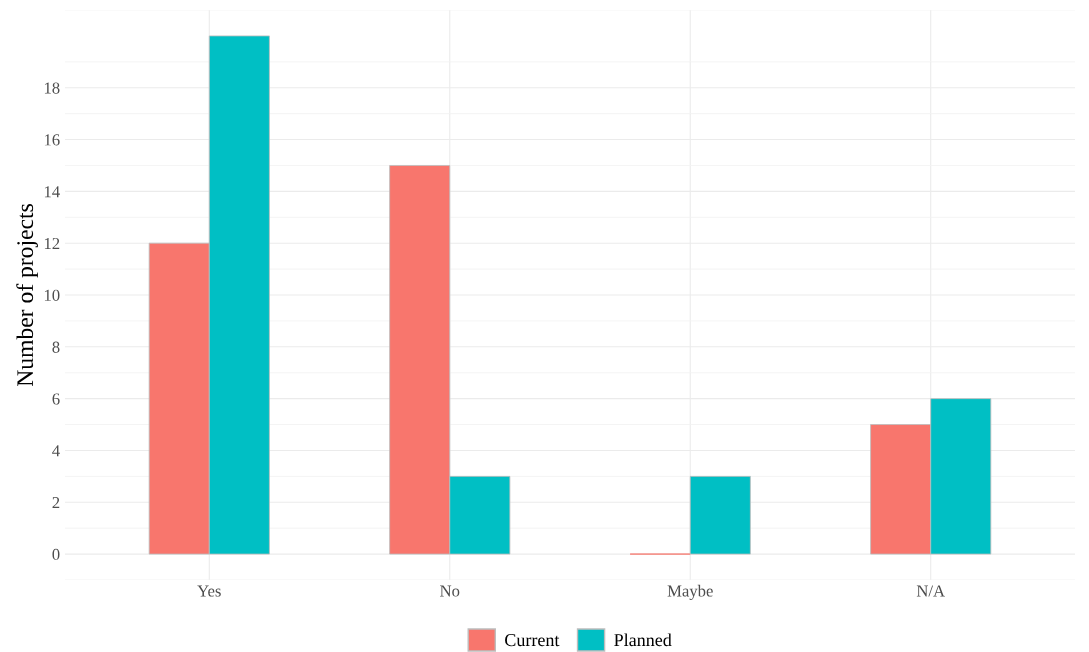 The height and width of the screenshot is (652, 1089). What do you see at coordinates (56, 399) in the screenshot?
I see `y-tick-label: 6` at bounding box center [56, 399].